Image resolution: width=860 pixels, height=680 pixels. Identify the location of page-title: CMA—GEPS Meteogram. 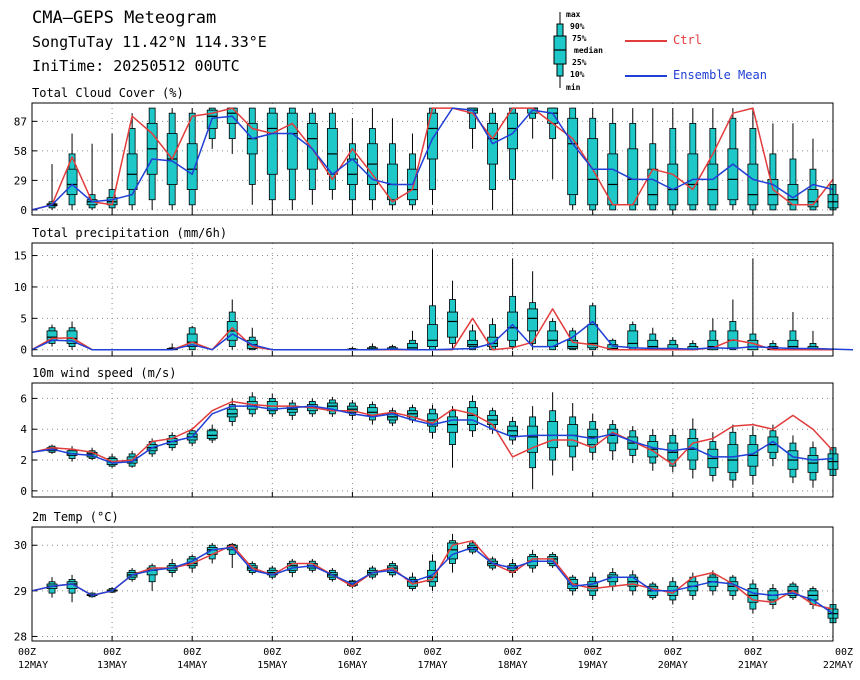
(124, 18).